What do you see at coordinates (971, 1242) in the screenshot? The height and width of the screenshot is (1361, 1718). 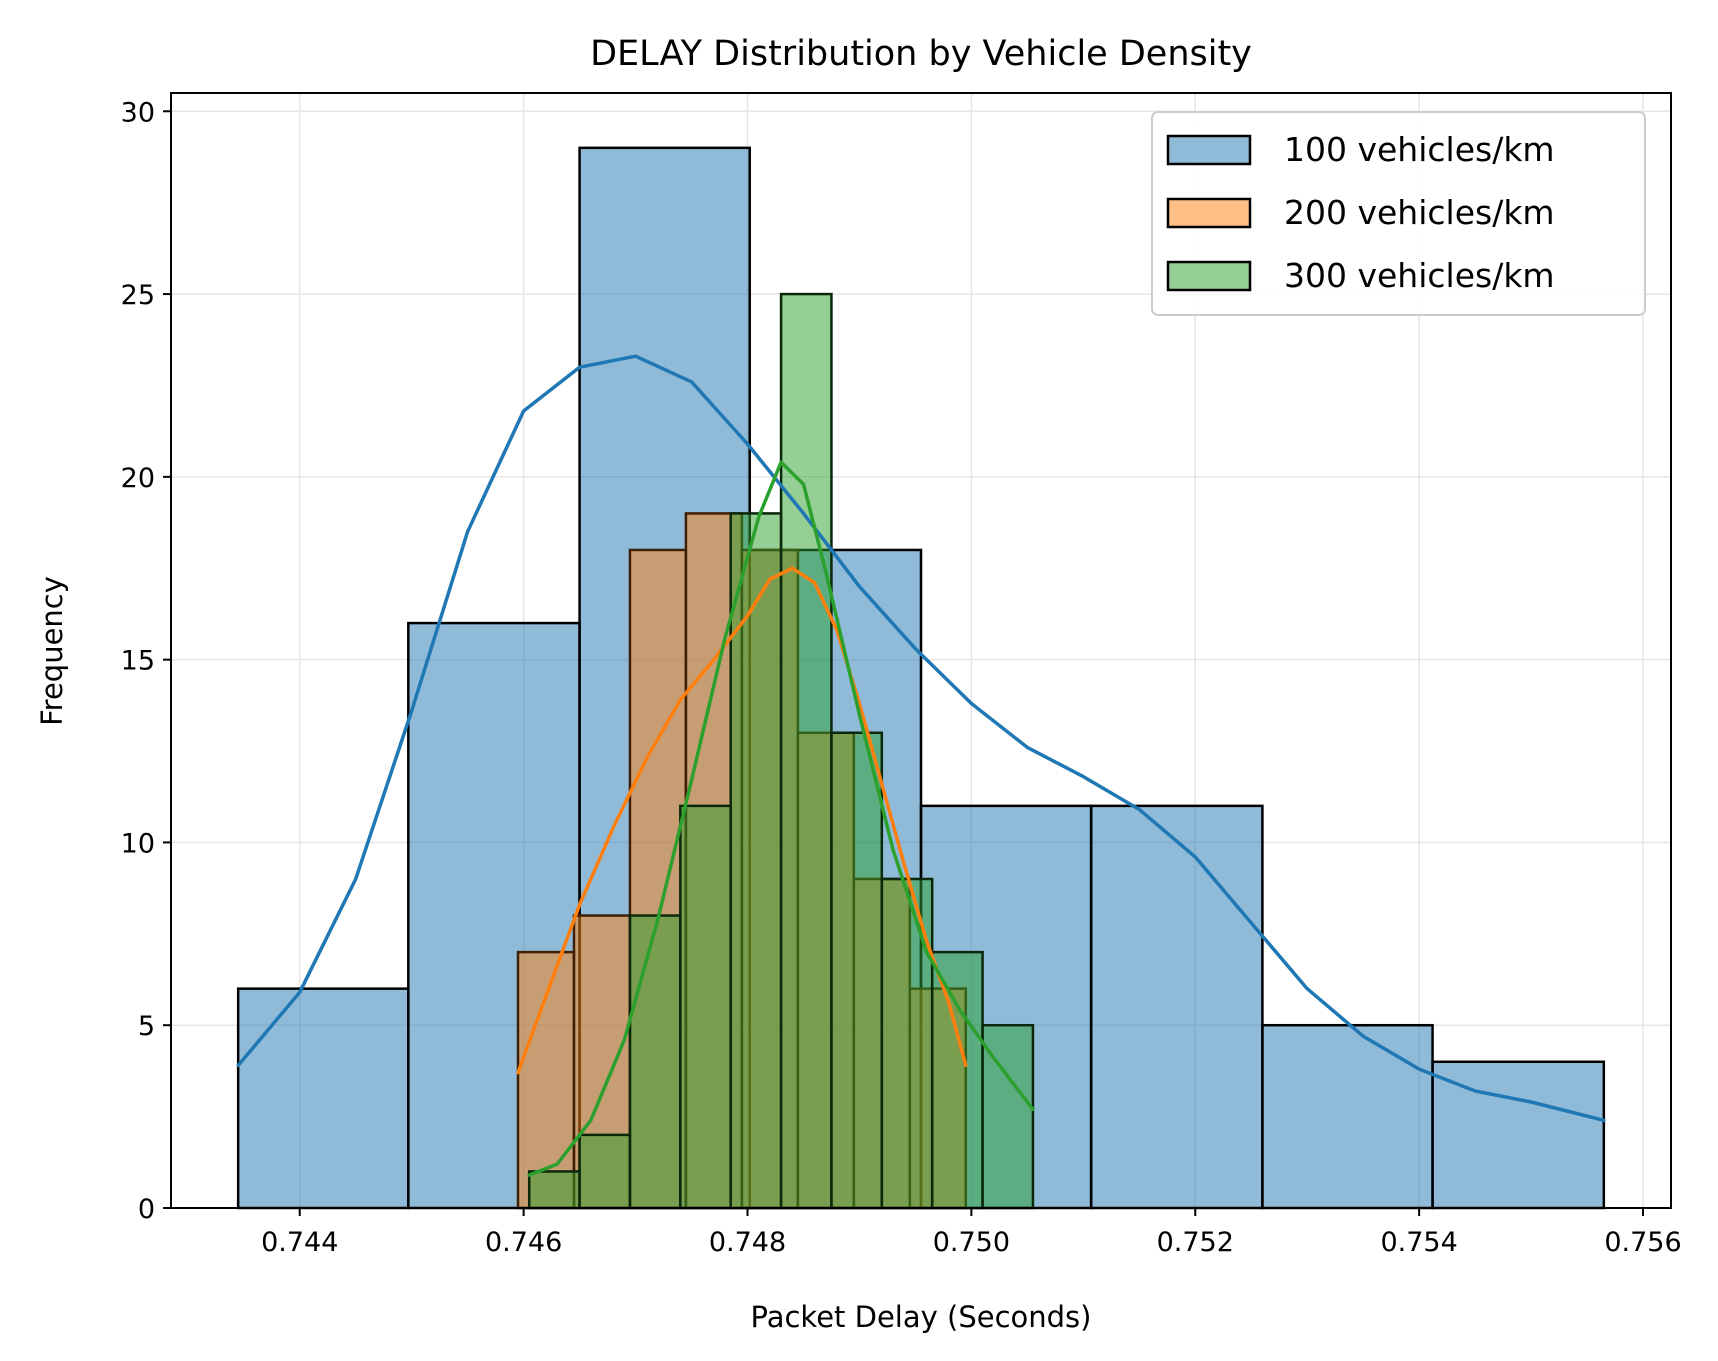 I see `x-tick-label: 0.750` at bounding box center [971, 1242].